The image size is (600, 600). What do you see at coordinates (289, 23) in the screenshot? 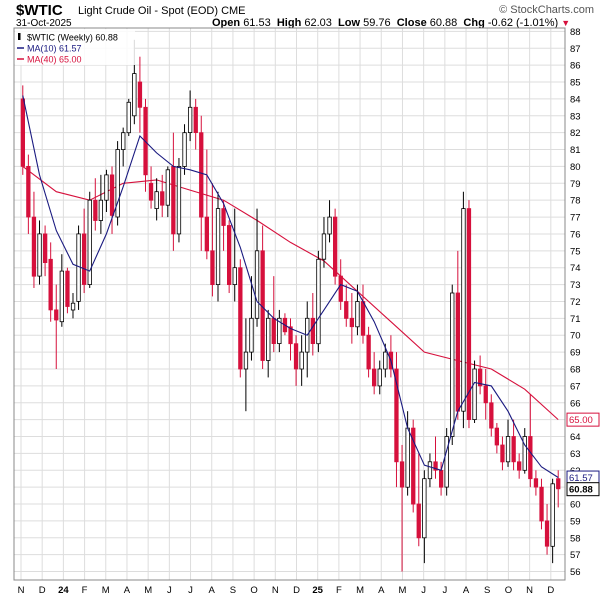
I see `high-label: High` at bounding box center [289, 23].